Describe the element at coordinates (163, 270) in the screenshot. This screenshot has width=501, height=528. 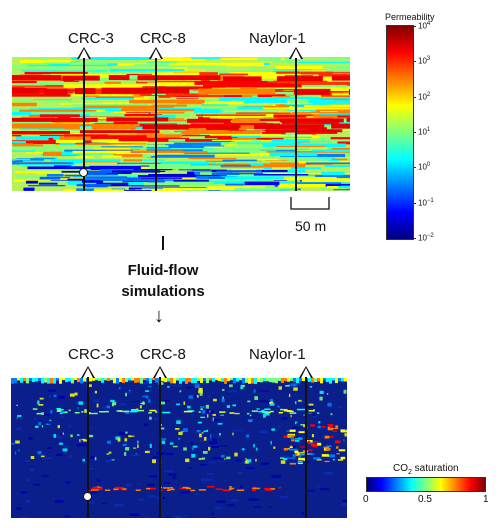
I see `process-label-line1: Fluid-flow` at that location.